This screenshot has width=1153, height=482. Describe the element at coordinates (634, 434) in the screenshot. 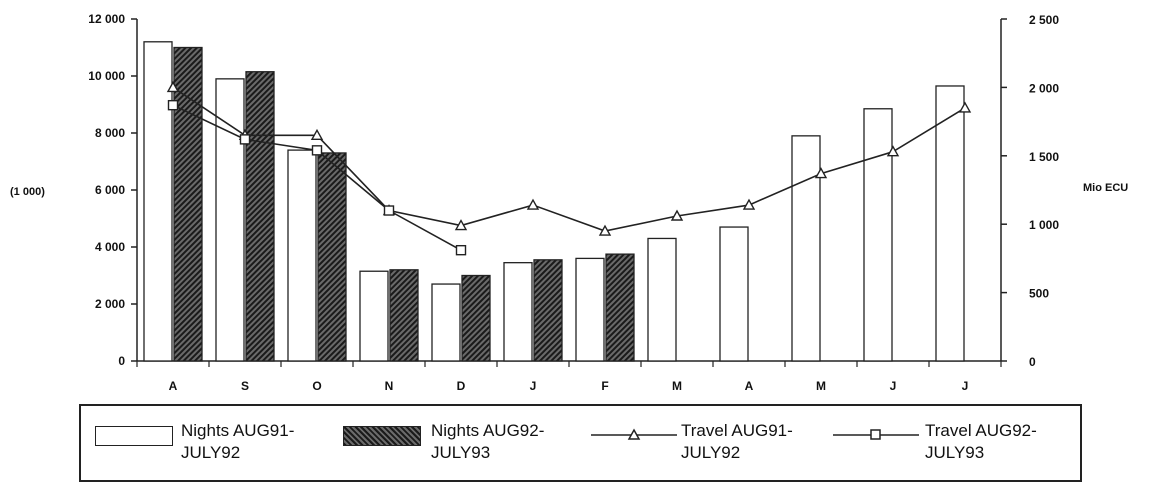

I see `legend-swatch-triangle-line` at that location.